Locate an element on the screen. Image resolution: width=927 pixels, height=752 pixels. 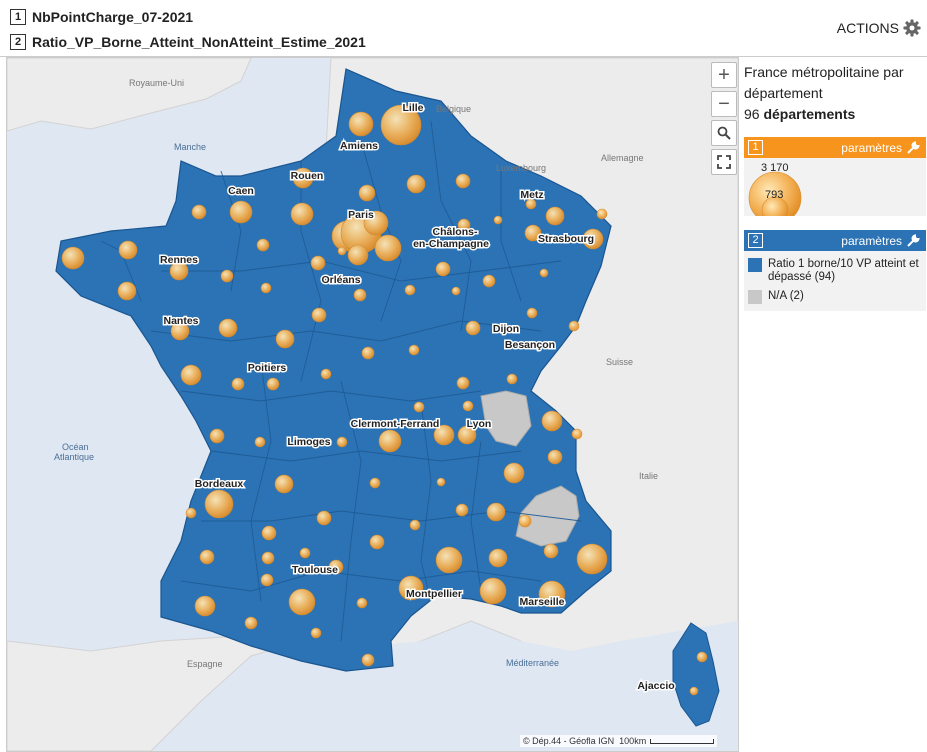
fullscreen-button is located at coordinates (724, 162).